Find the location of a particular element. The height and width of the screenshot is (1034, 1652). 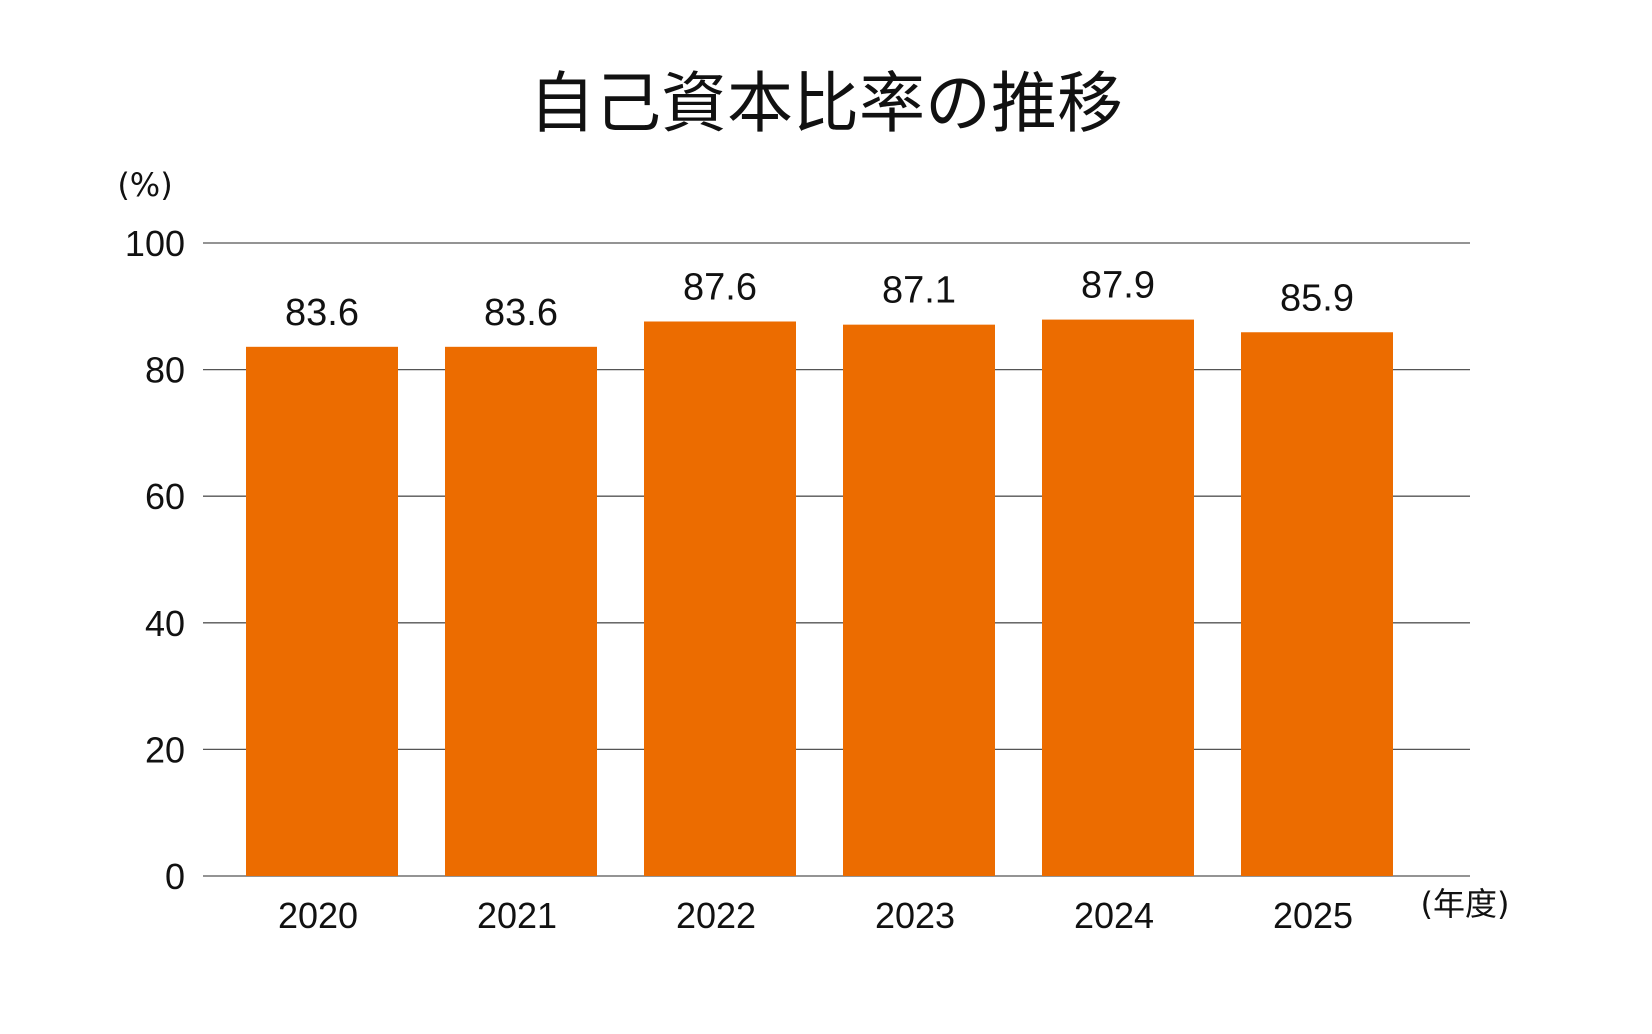

x-tick-label: 2023 is located at coordinates (915, 915).